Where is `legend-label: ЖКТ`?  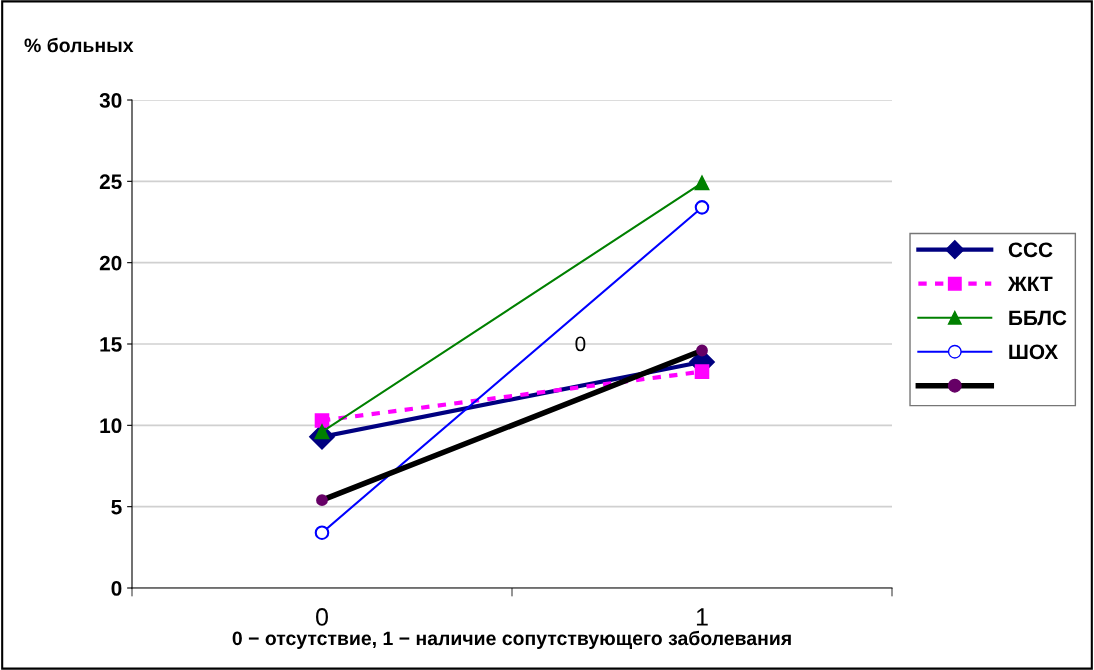
legend-label: ЖКТ is located at coordinates (1030, 283).